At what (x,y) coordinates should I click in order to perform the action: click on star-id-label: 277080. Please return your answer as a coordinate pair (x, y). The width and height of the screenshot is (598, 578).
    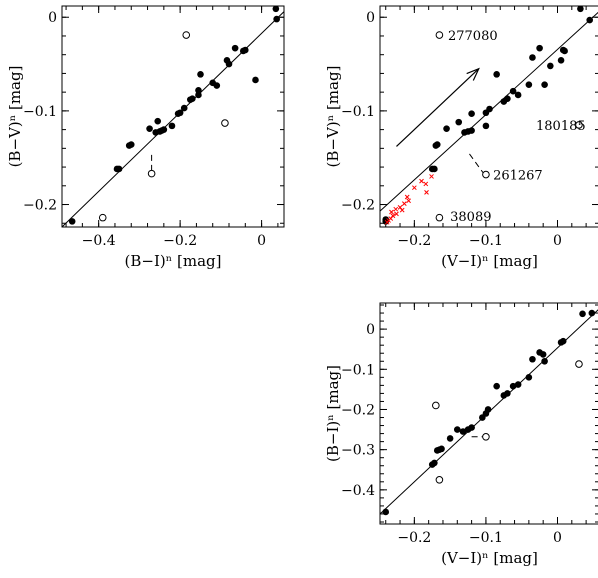
    Looking at the image, I should click on (473, 36).